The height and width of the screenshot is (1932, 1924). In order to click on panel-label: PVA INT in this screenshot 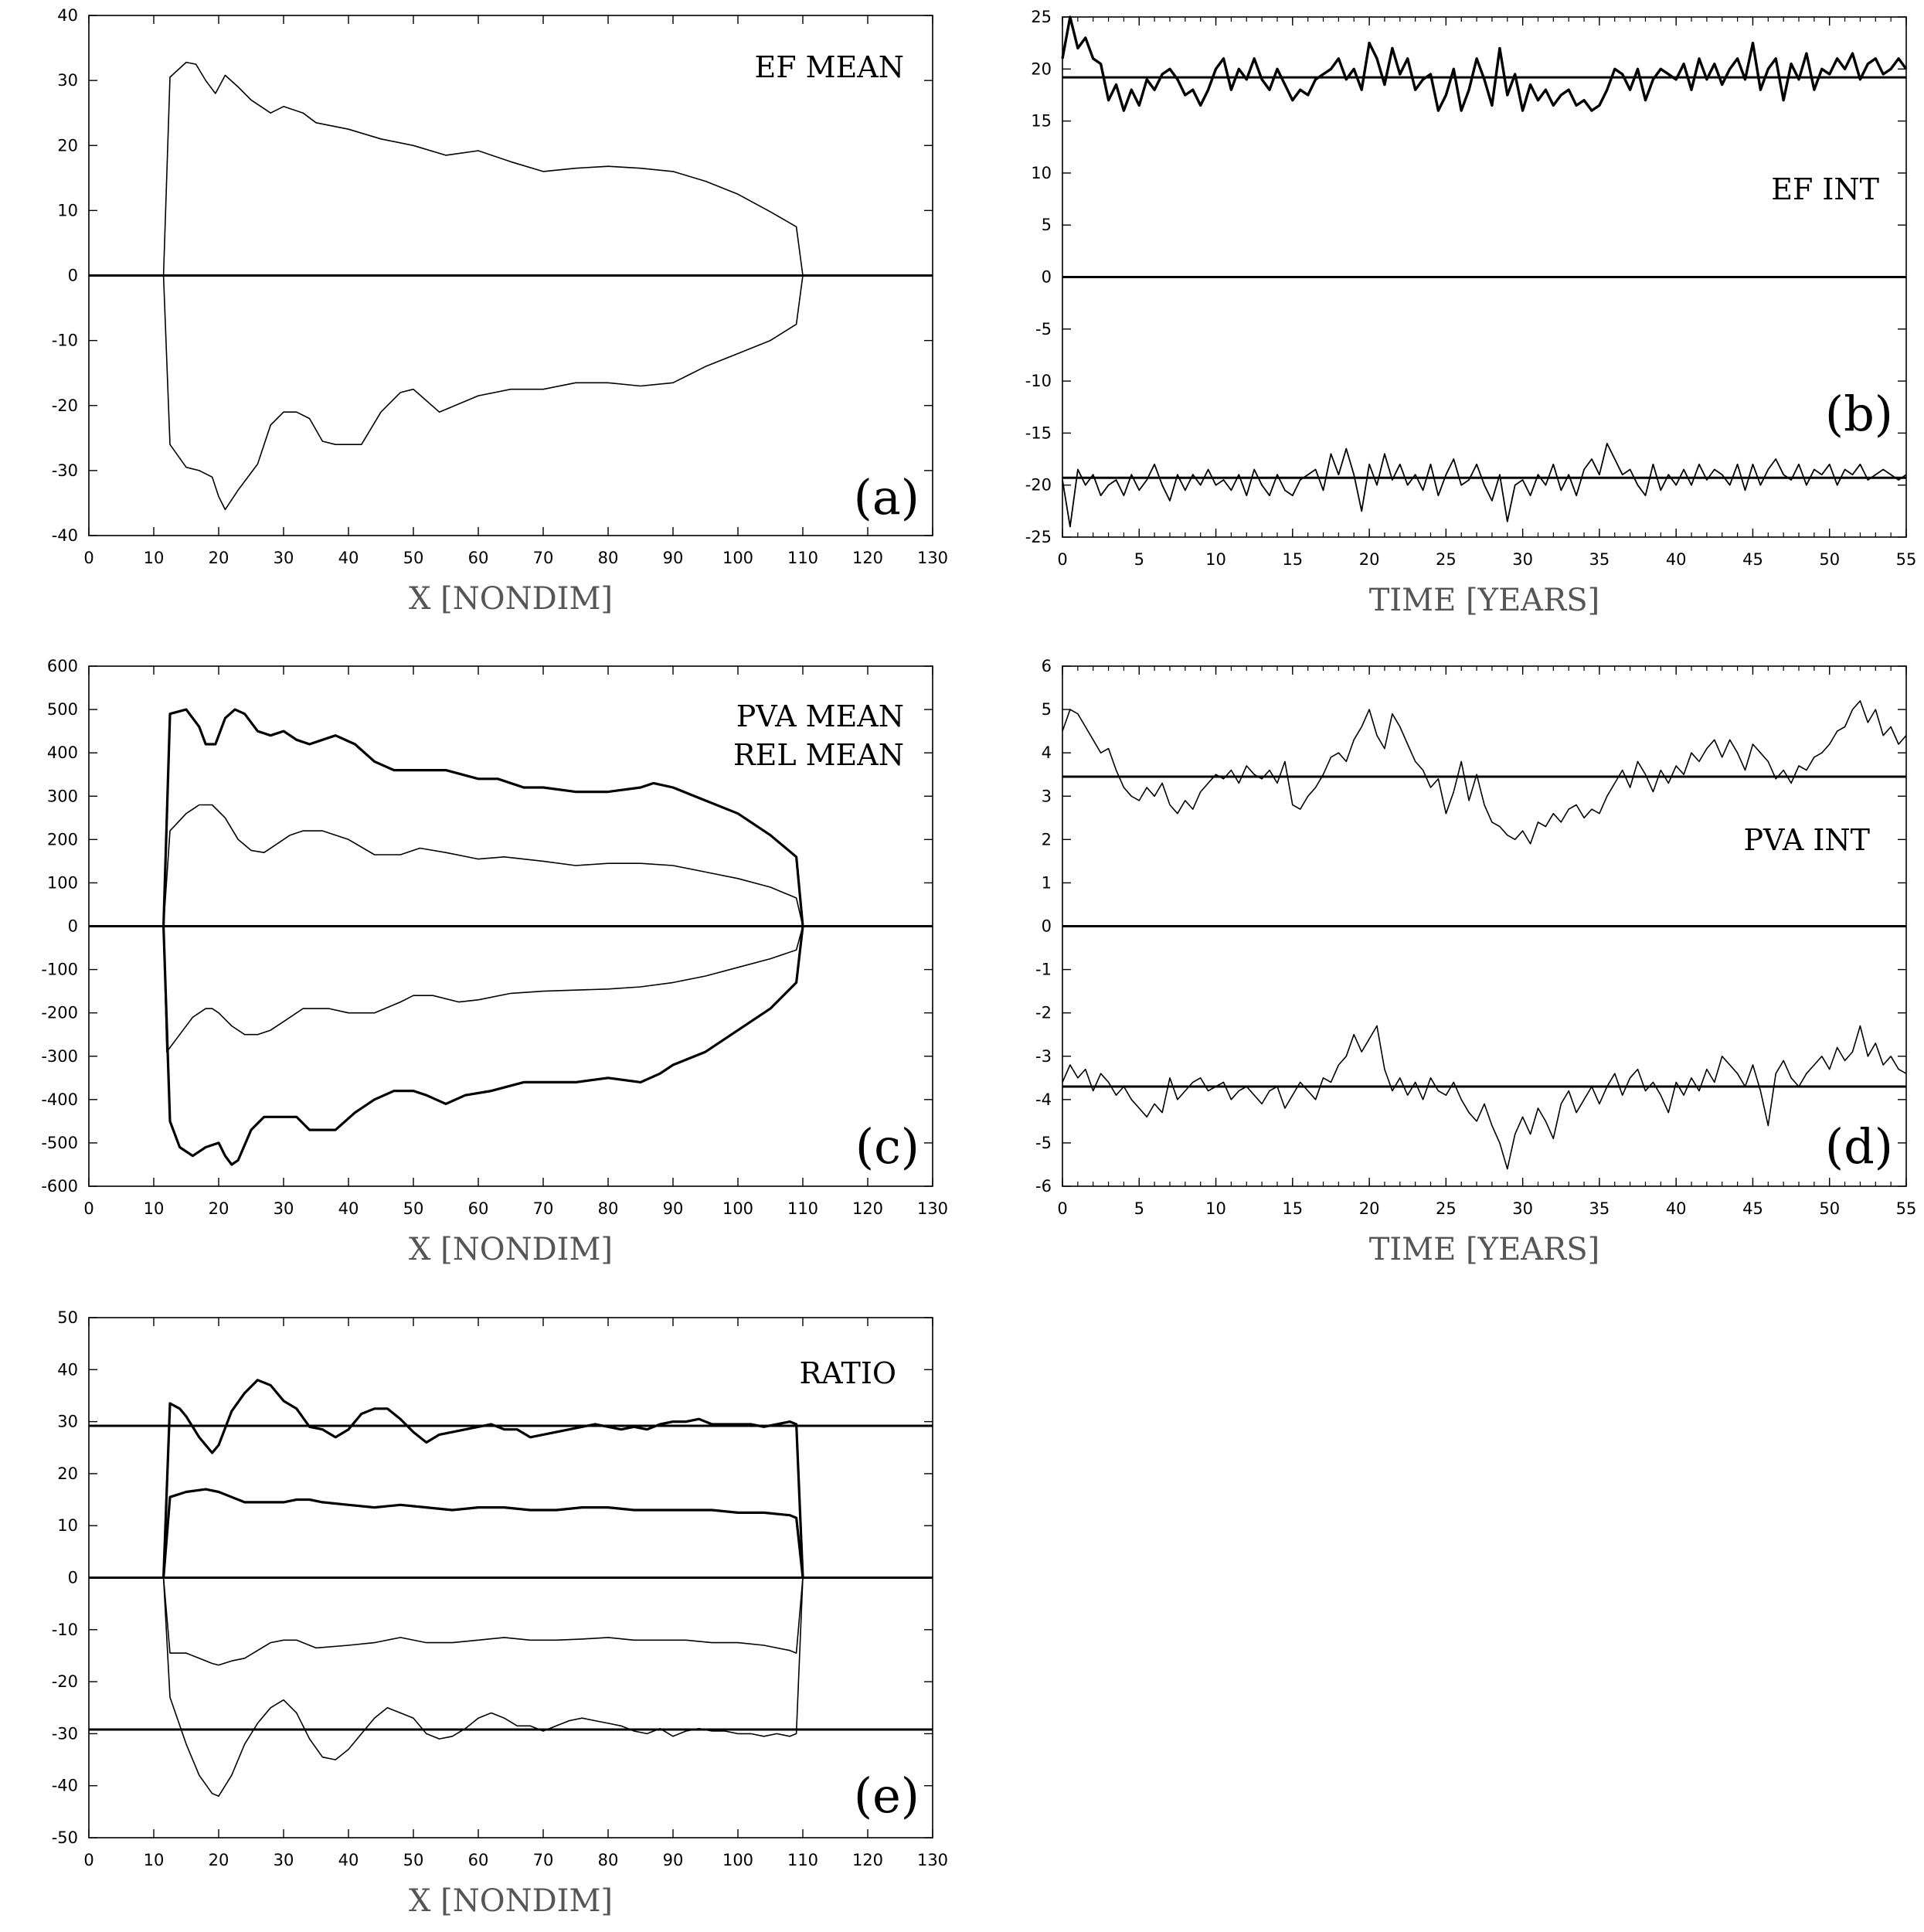, I will do `click(1806, 840)`.